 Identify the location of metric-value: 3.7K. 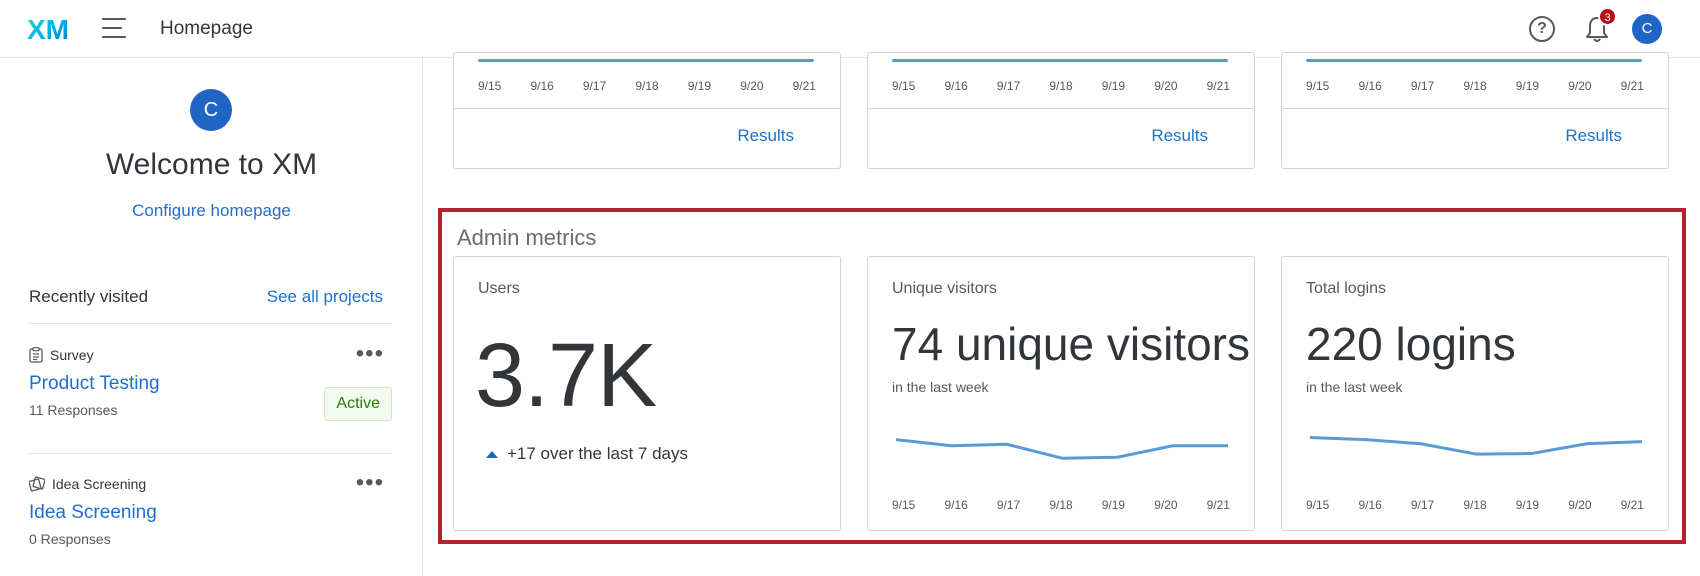
(566, 376).